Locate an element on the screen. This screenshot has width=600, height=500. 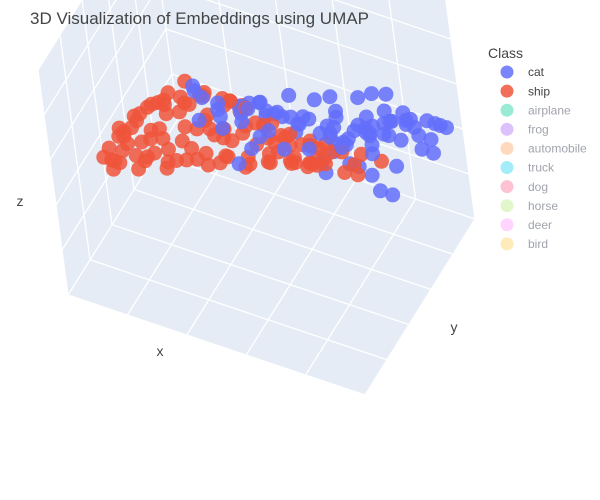
legend-item-truck: truck is located at coordinates (528, 168).